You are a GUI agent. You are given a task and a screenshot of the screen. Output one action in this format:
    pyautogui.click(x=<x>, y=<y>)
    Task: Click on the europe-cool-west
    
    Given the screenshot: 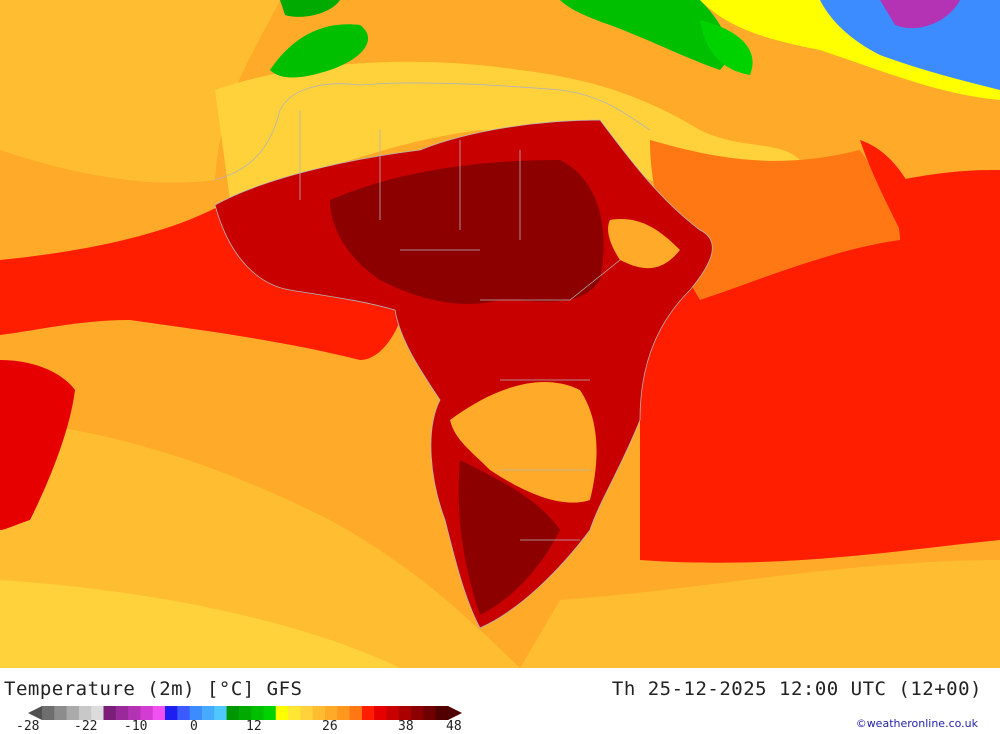 What is the action you would take?
    pyautogui.click(x=319, y=51)
    